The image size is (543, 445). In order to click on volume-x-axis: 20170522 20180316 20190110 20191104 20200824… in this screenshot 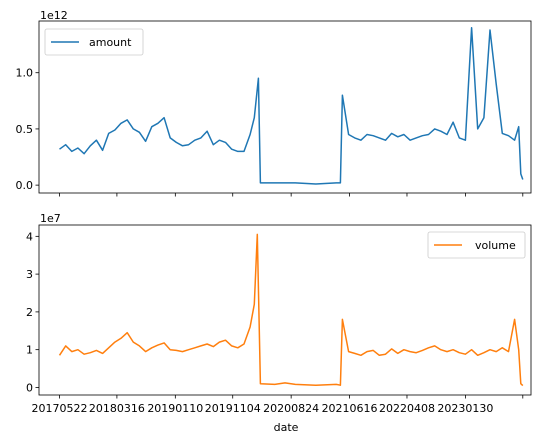, I will do `click(278, 405)`.